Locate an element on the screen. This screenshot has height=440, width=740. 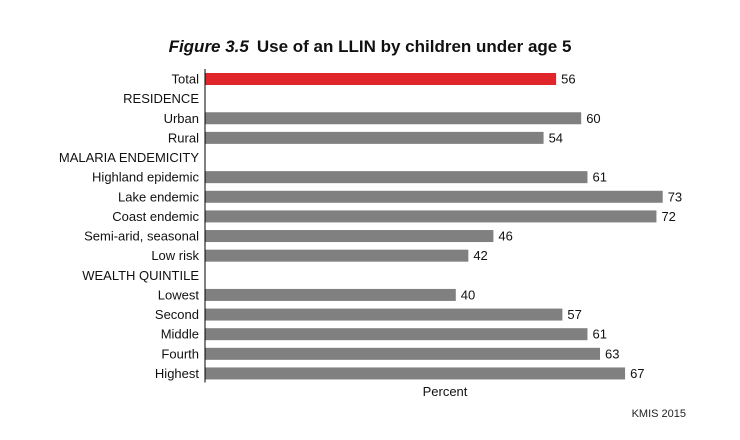
data-label: 42 is located at coordinates (480, 255).